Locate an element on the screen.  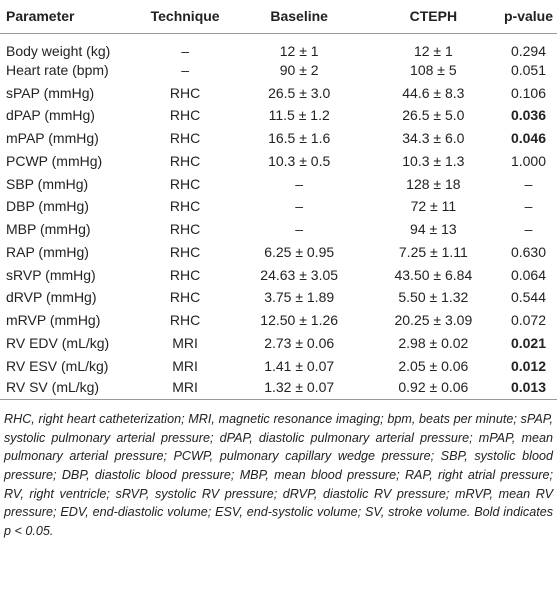
table-row: mPAP (mmHg) RHC 16.5 ± 1.6 34.3 ± 6.0 0.046 is located at coordinates (278, 138).